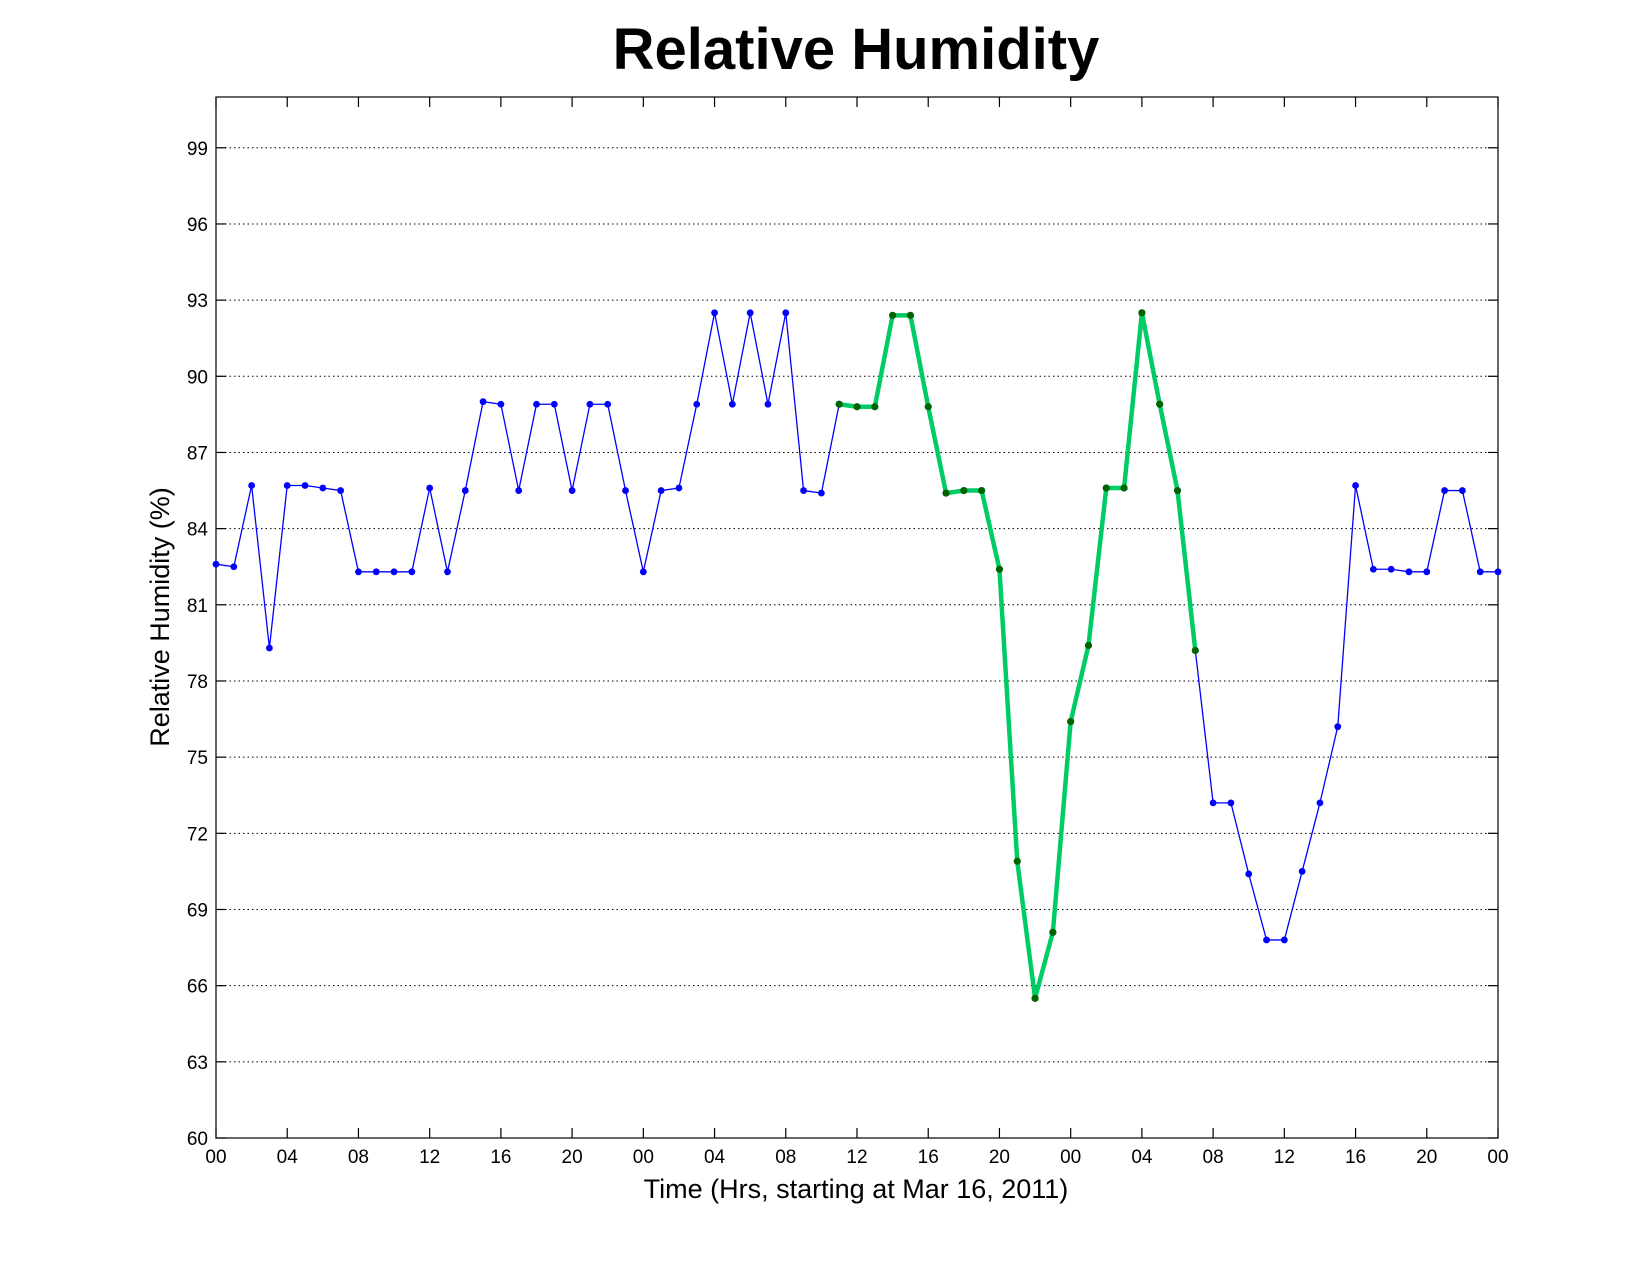 The height and width of the screenshot is (1275, 1650). What do you see at coordinates (197, 1063) in the screenshot?
I see `y-tick-label: 63` at bounding box center [197, 1063].